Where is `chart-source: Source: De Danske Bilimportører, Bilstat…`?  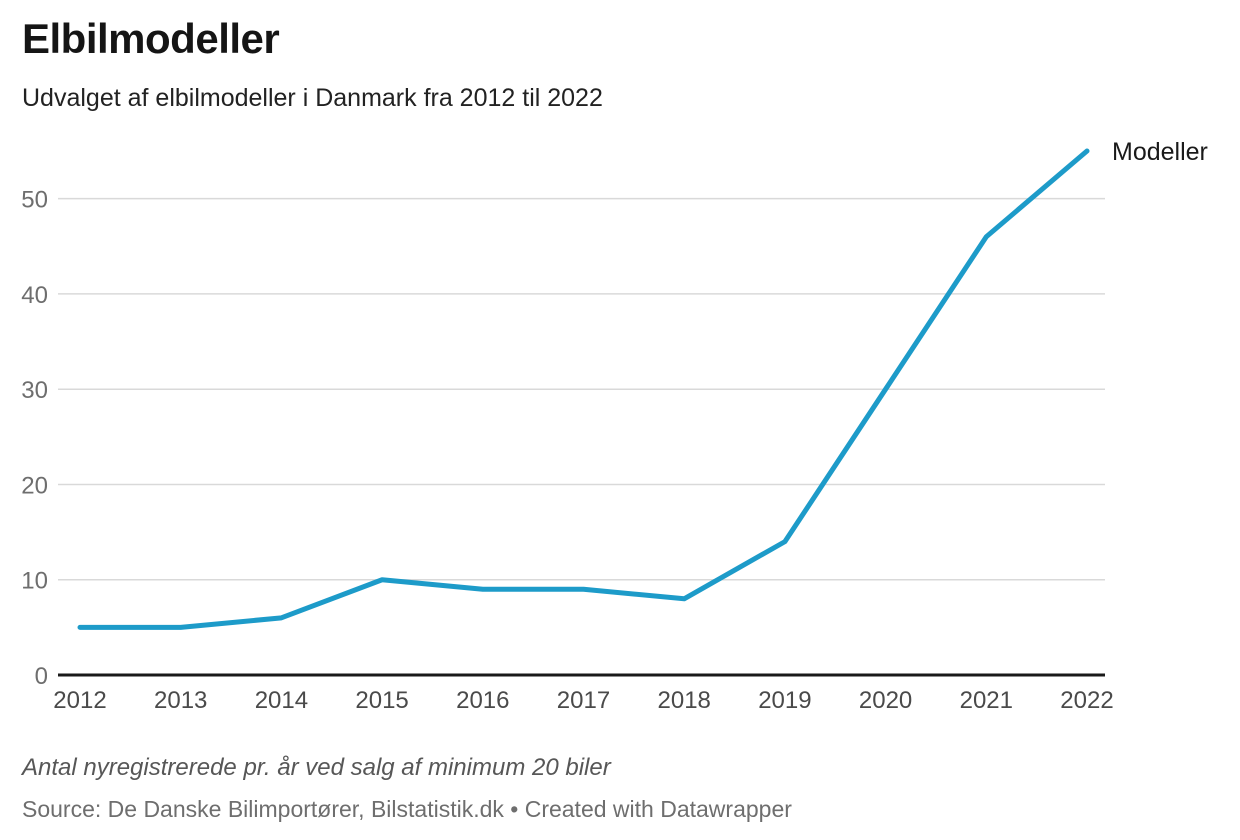 chart-source: Source: De Danske Bilimportører, Bilstat… is located at coordinates (407, 809).